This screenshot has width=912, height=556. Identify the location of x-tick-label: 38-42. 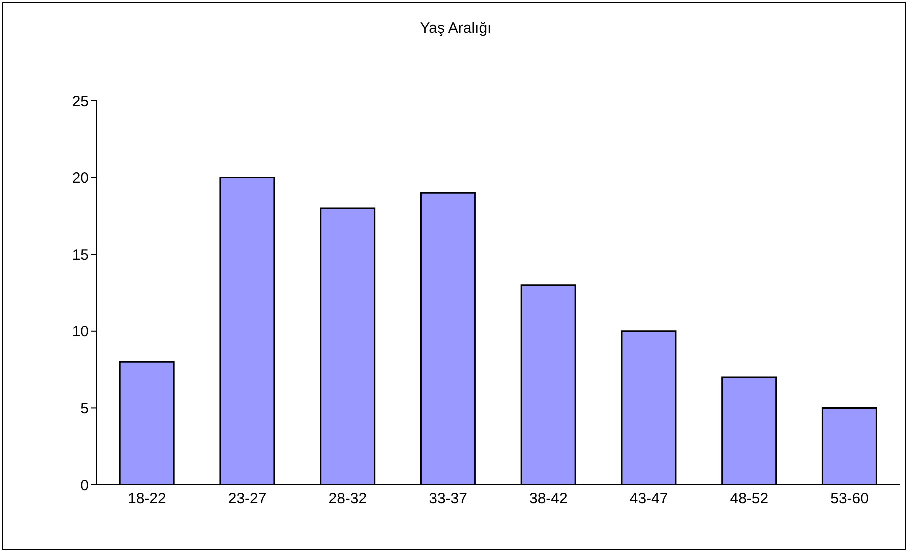
(549, 499).